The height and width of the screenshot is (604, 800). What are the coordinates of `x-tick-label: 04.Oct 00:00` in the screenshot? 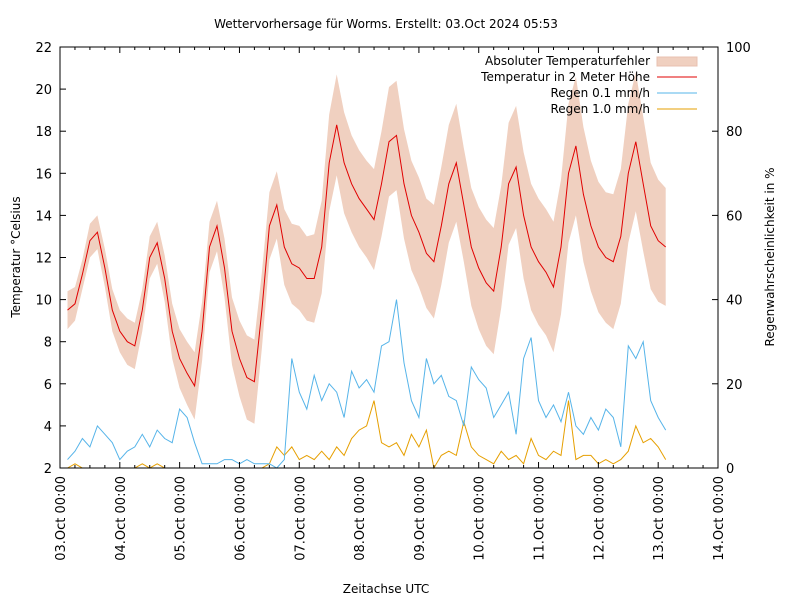 It's located at (121, 518).